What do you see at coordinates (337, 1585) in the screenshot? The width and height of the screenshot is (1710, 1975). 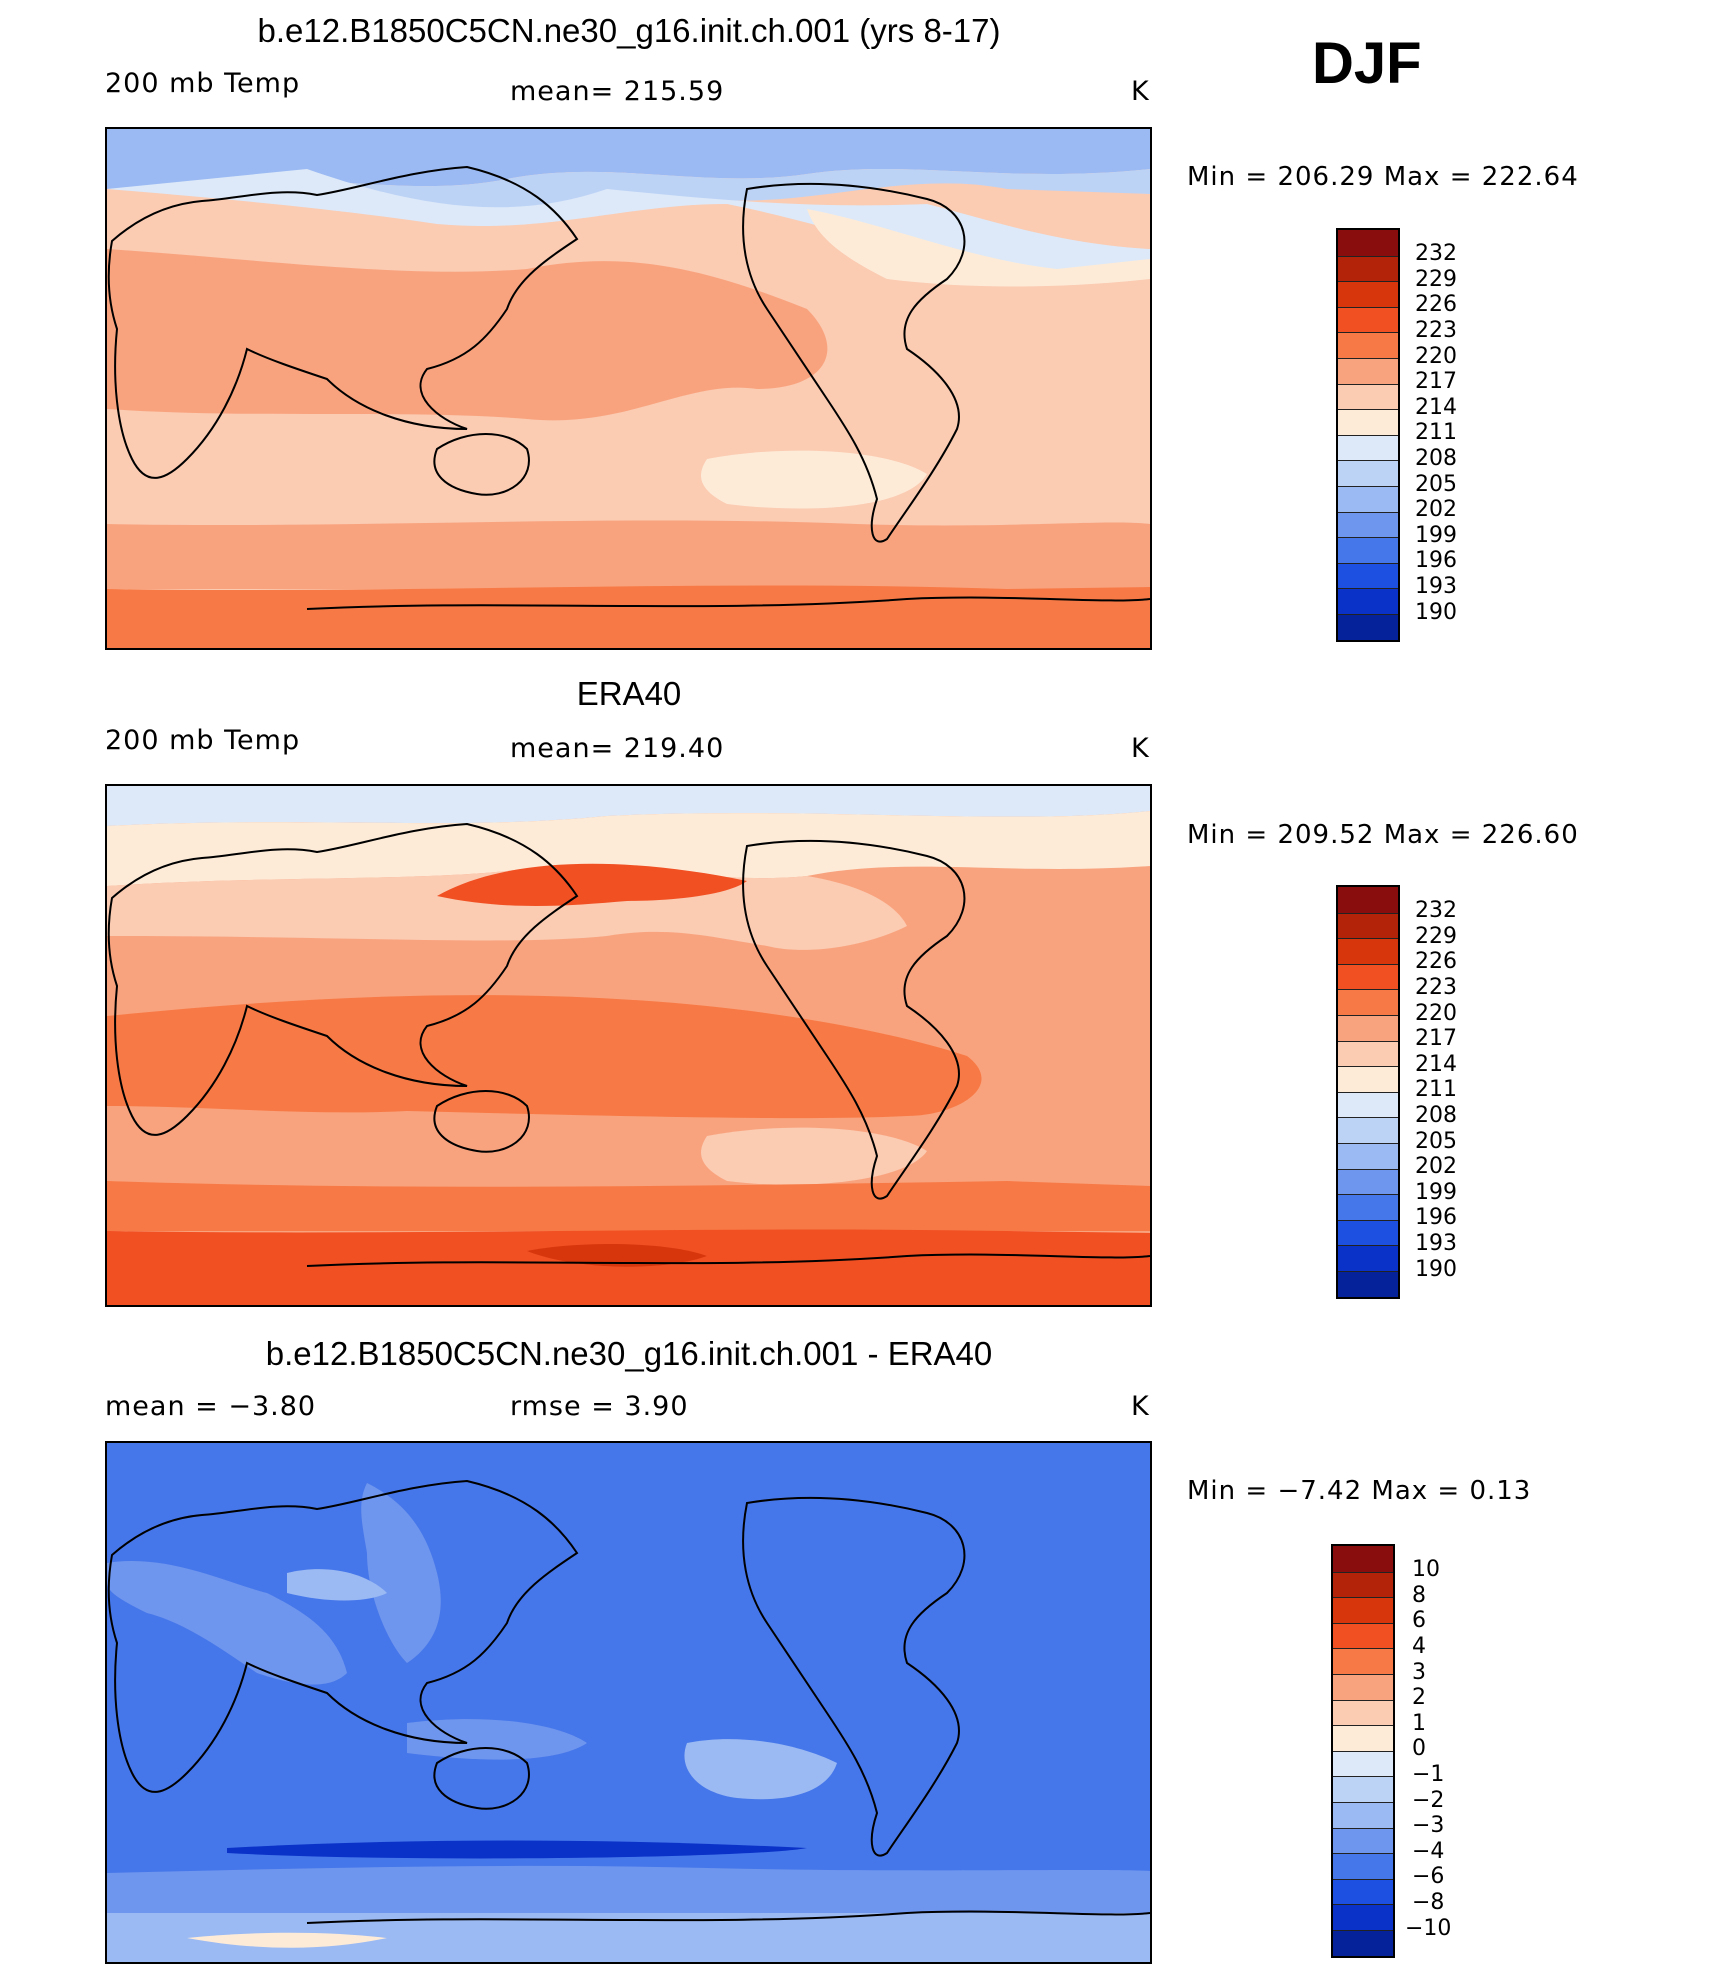 I see `panel-3-field-asia-light` at bounding box center [337, 1585].